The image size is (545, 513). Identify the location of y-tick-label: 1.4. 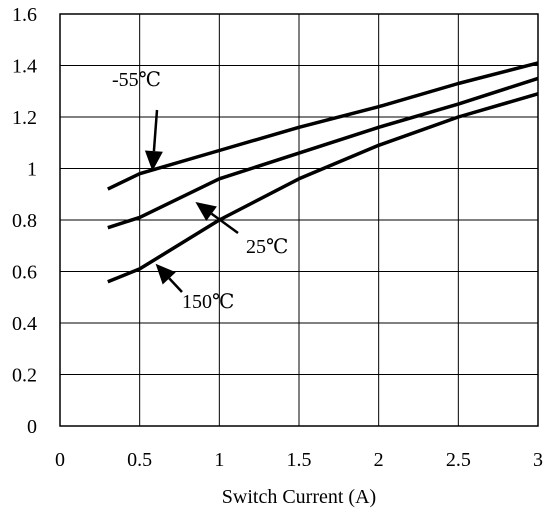
(24, 67).